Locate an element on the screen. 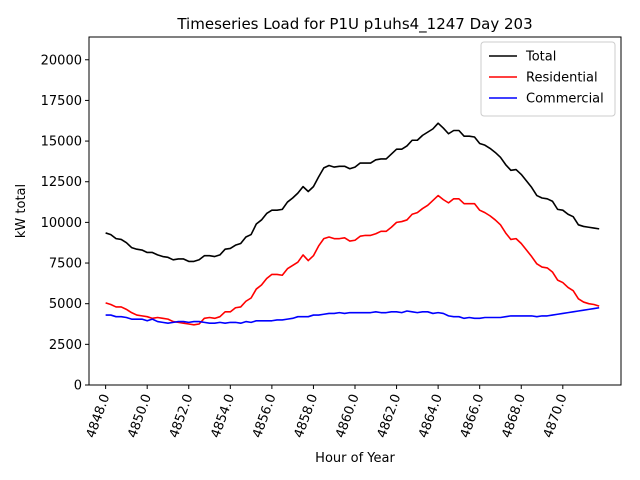 The width and height of the screenshot is (640, 480). y-tick-label: 5000 is located at coordinates (65, 304).